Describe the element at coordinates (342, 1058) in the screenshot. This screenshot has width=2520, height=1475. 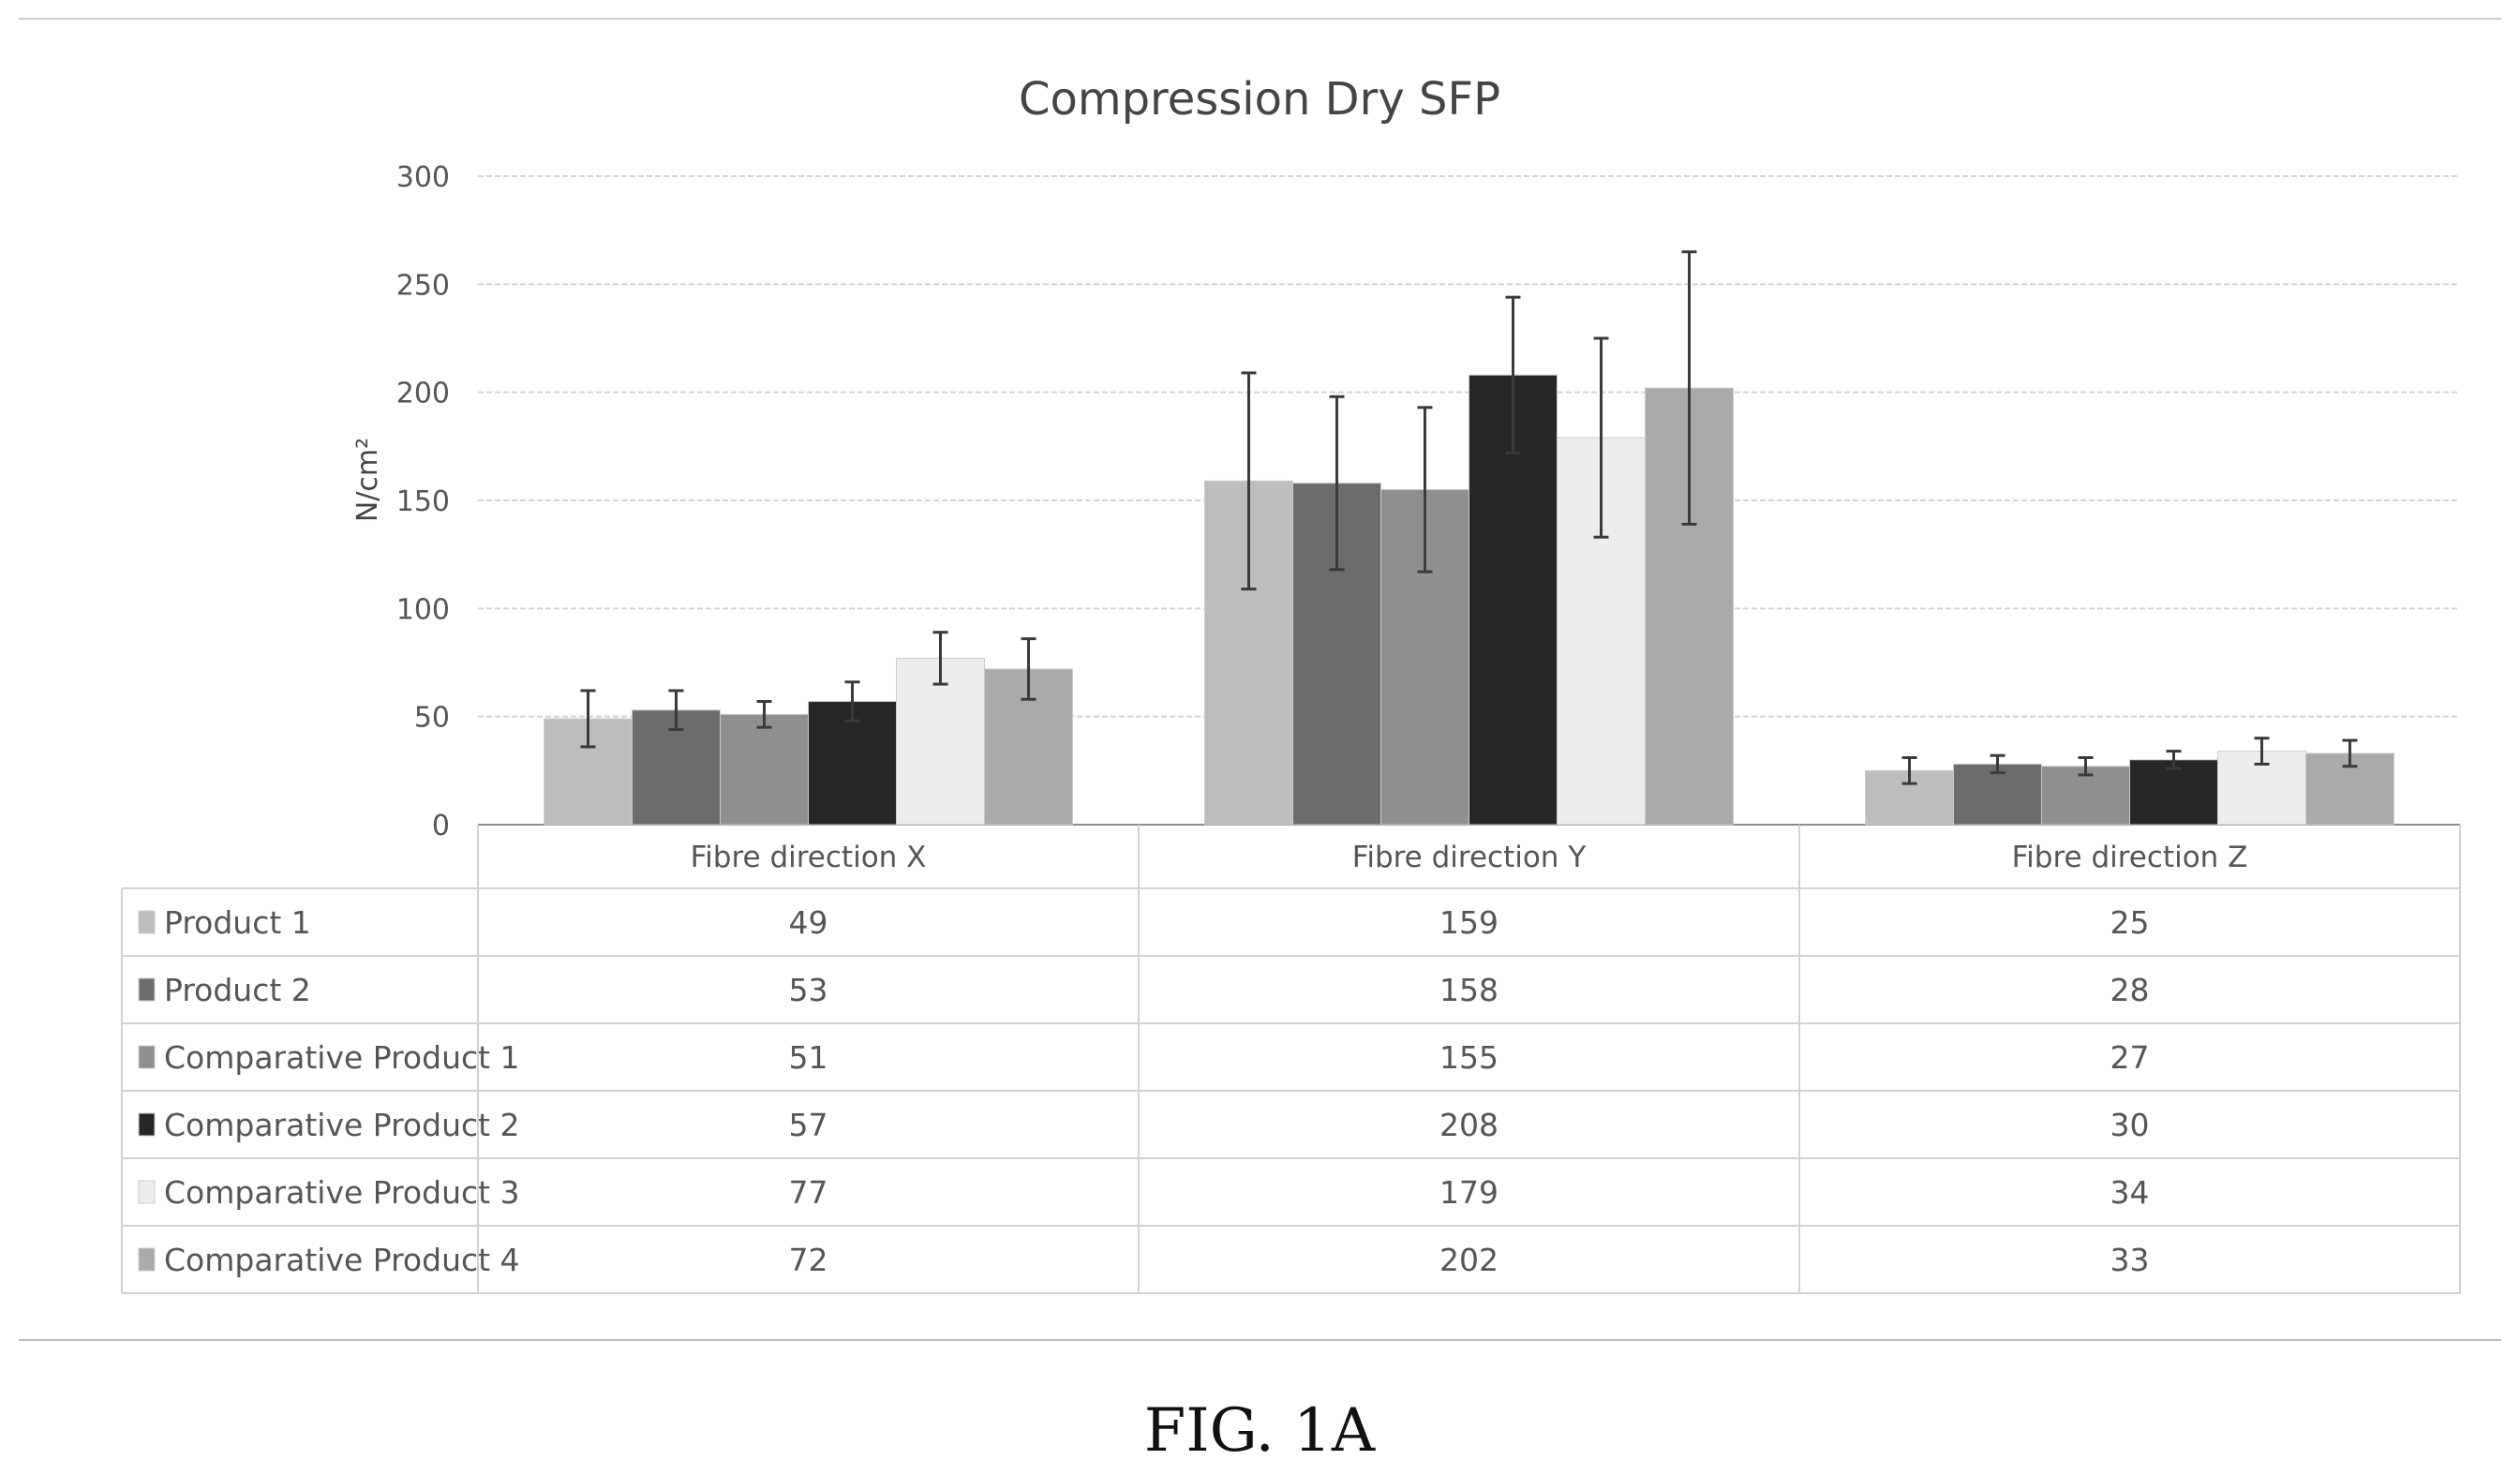
I see `legend-label: Comparative Product 1` at that location.